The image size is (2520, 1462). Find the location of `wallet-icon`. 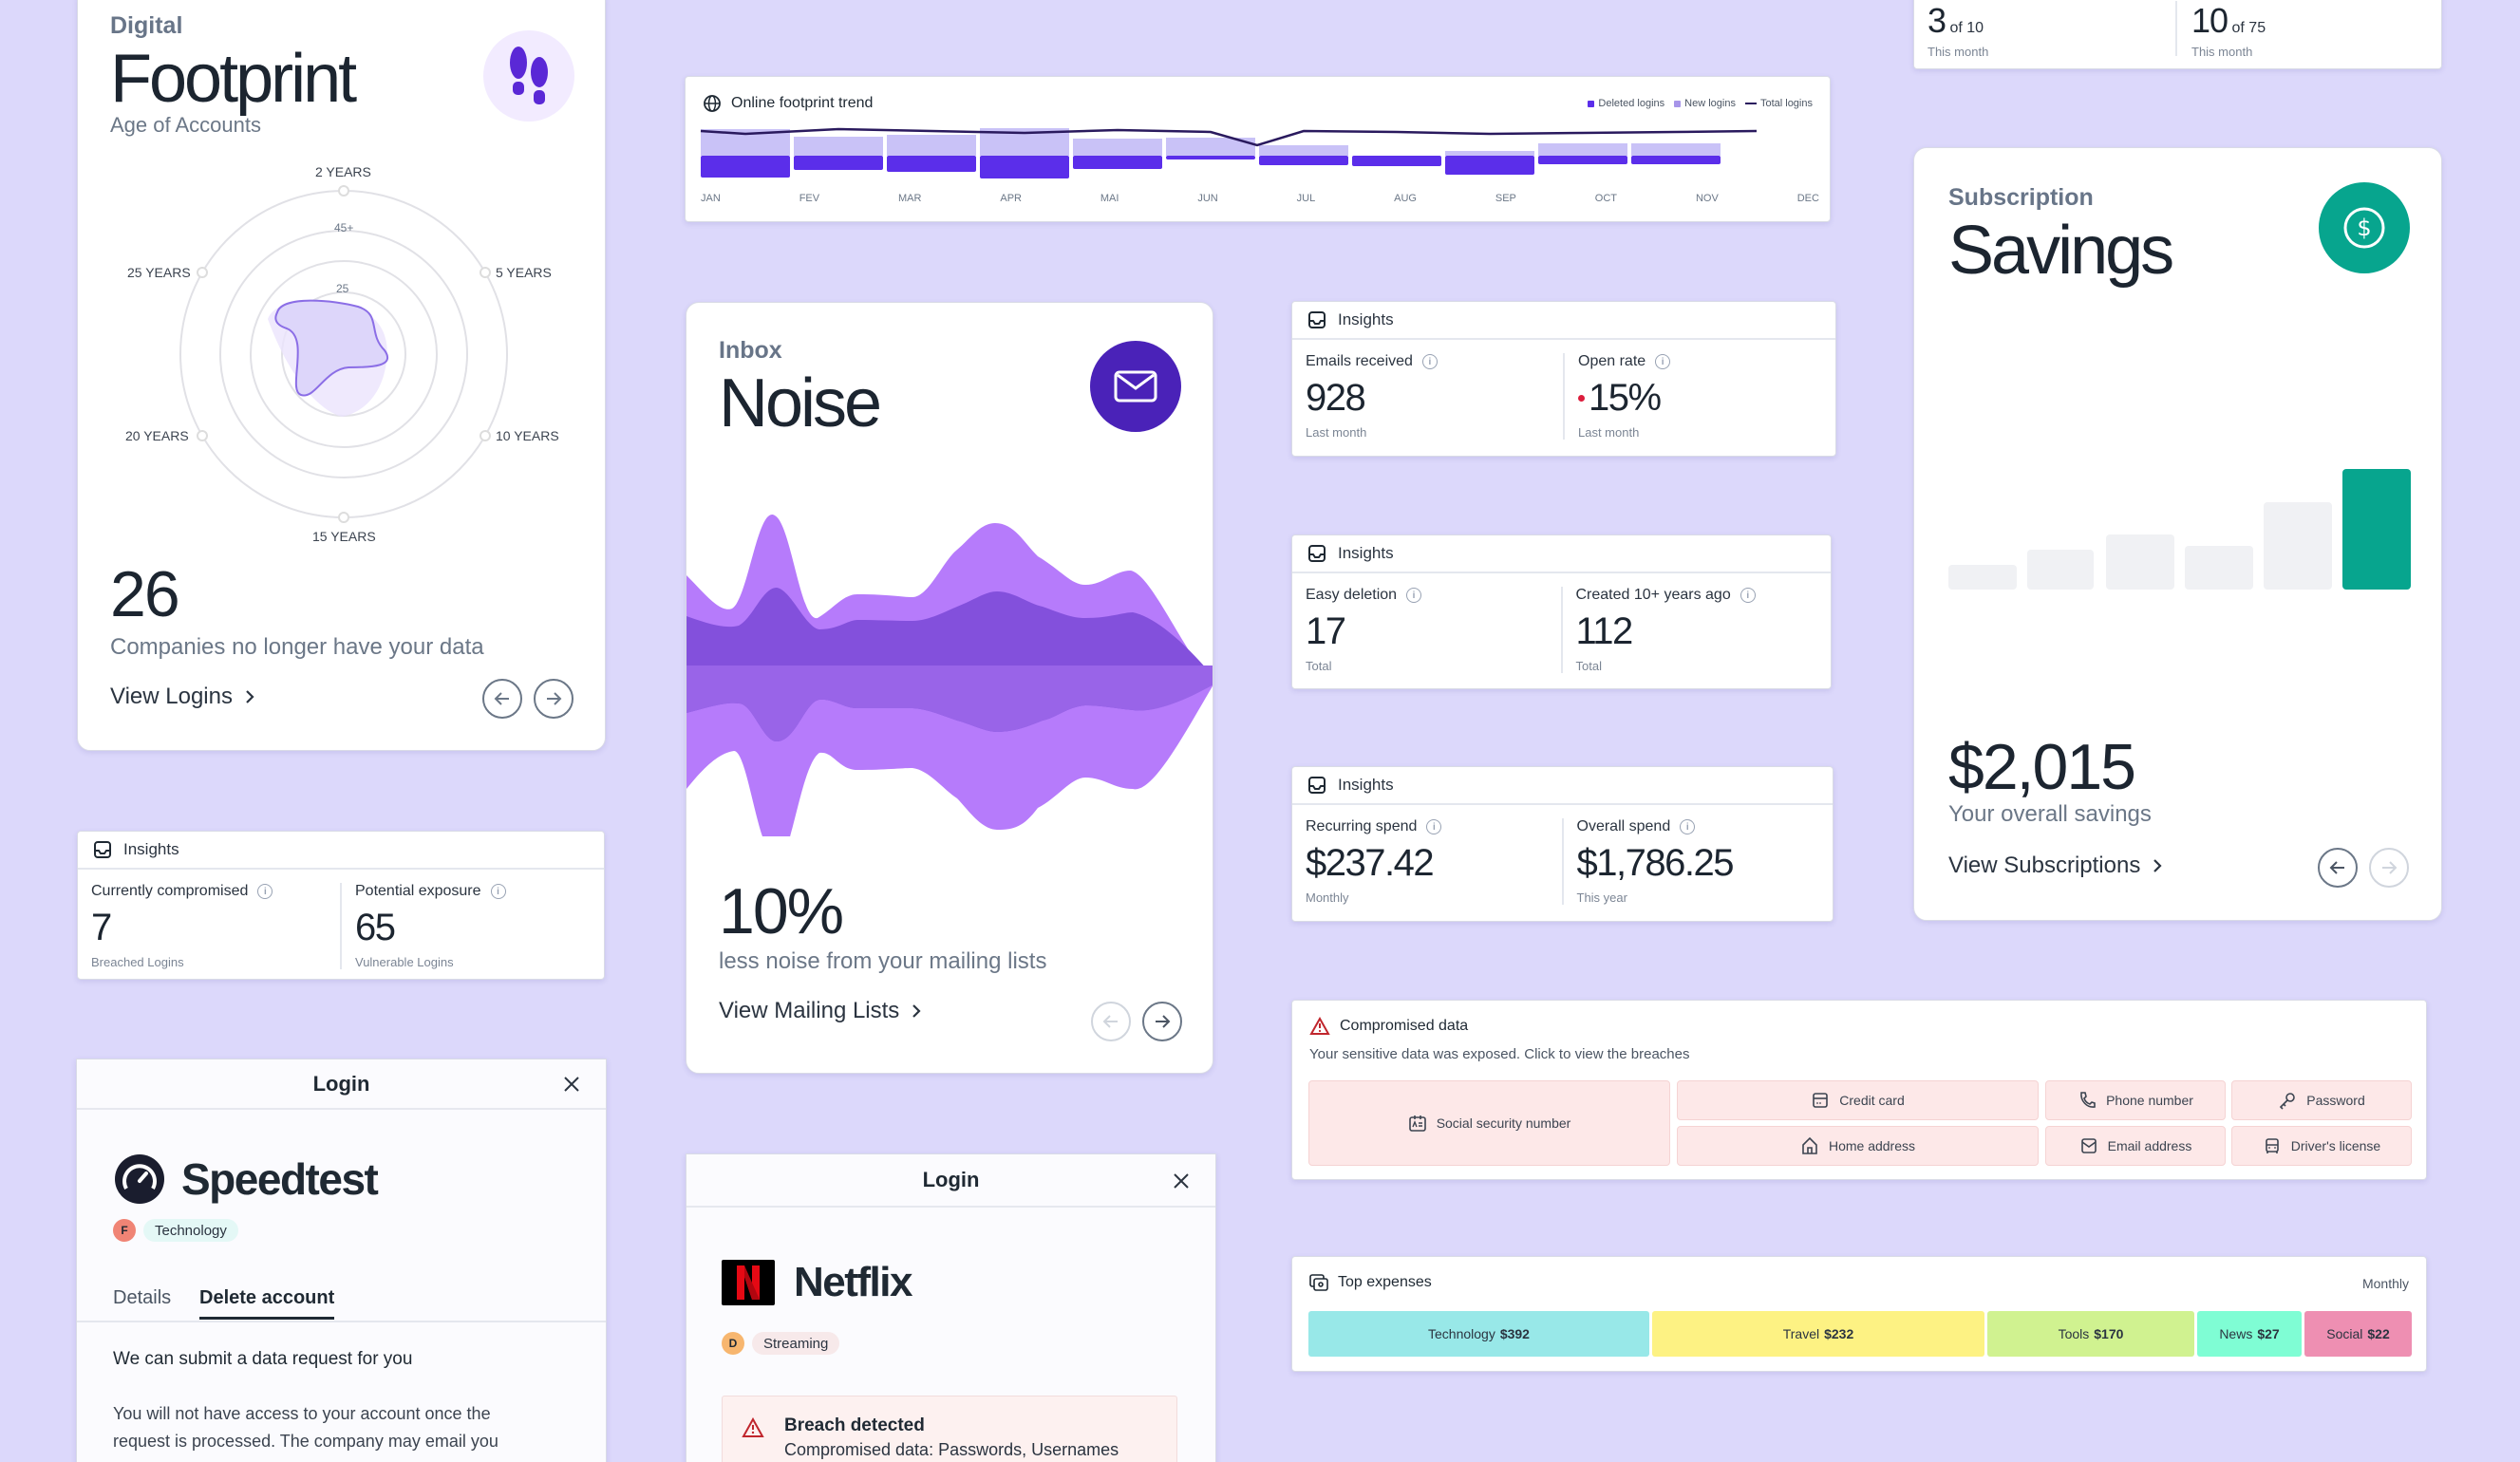

wallet-icon is located at coordinates (1318, 1283).